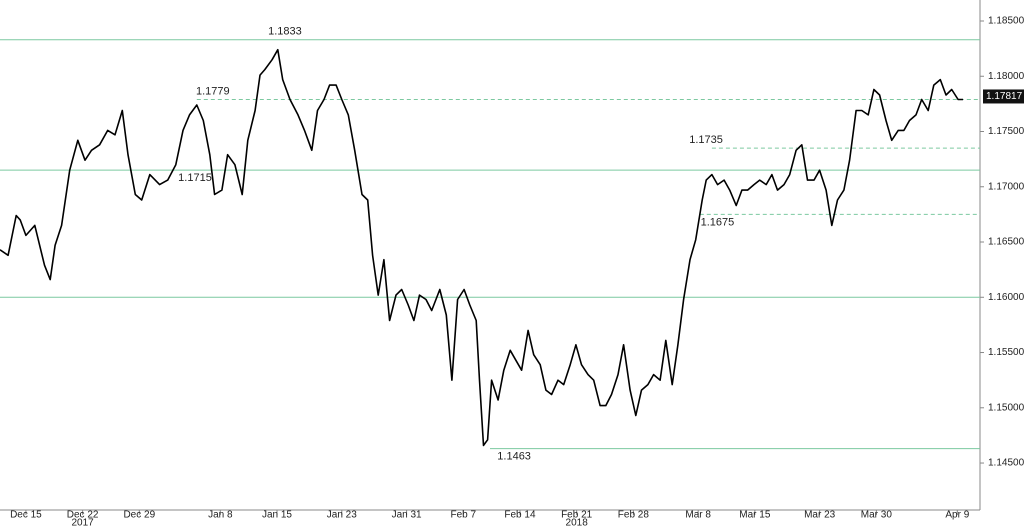  What do you see at coordinates (1006, 131) in the screenshot?
I see `y-tick-label: 1.17500` at bounding box center [1006, 131].